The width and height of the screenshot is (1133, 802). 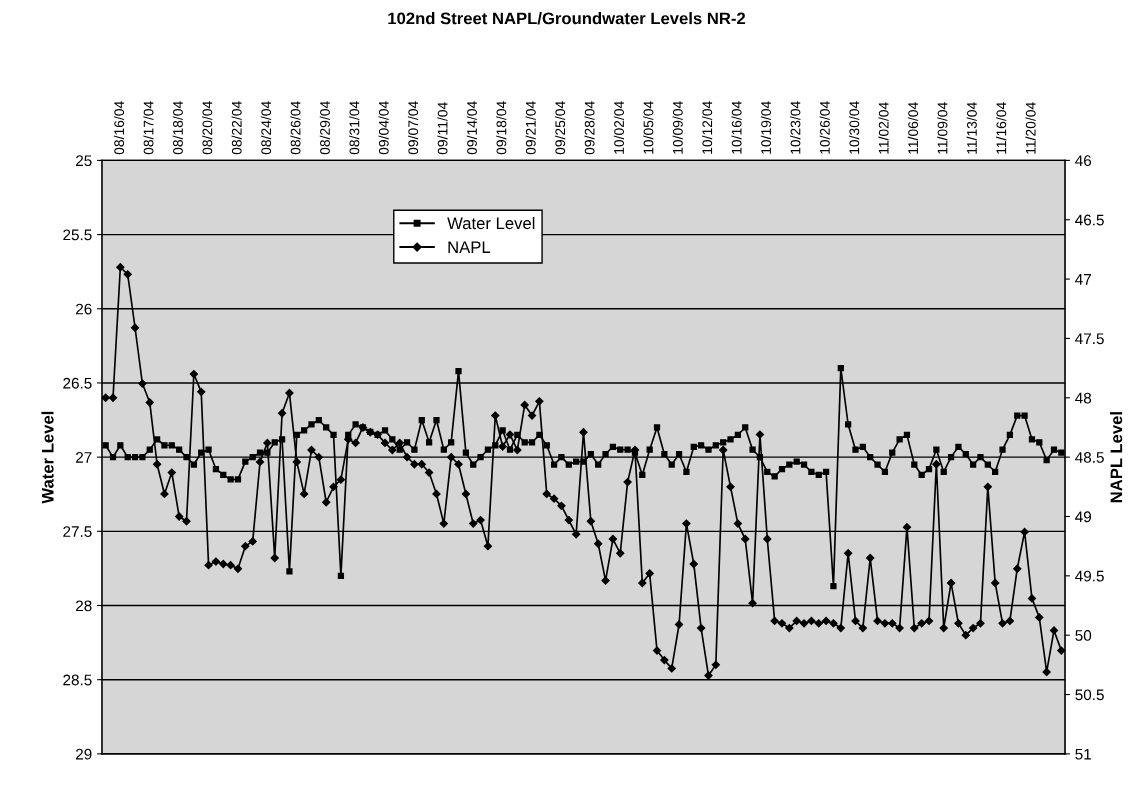 I want to click on y-tick-label: 26.5, so click(x=77, y=383).